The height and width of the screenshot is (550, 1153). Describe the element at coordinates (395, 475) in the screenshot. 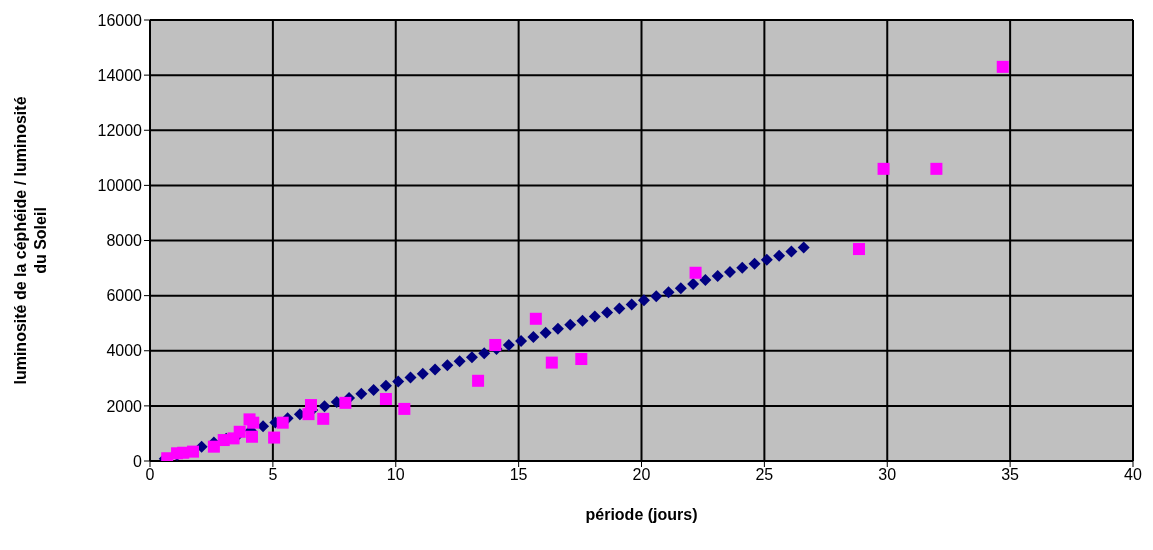

I see `x-tick-label: 10` at that location.